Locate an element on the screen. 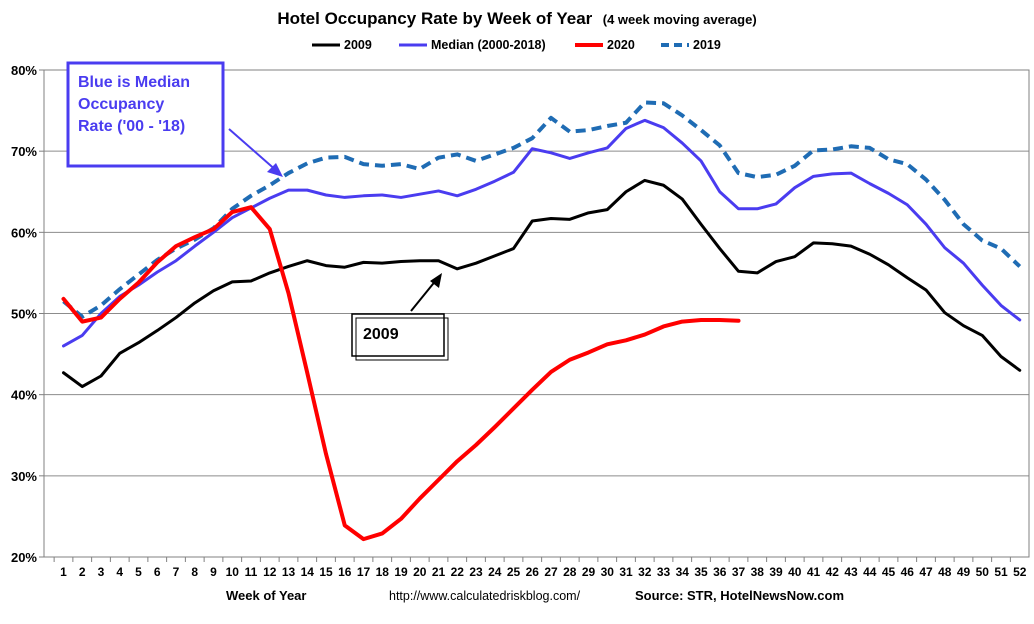  y-tick-label: 80% is located at coordinates (24, 70).